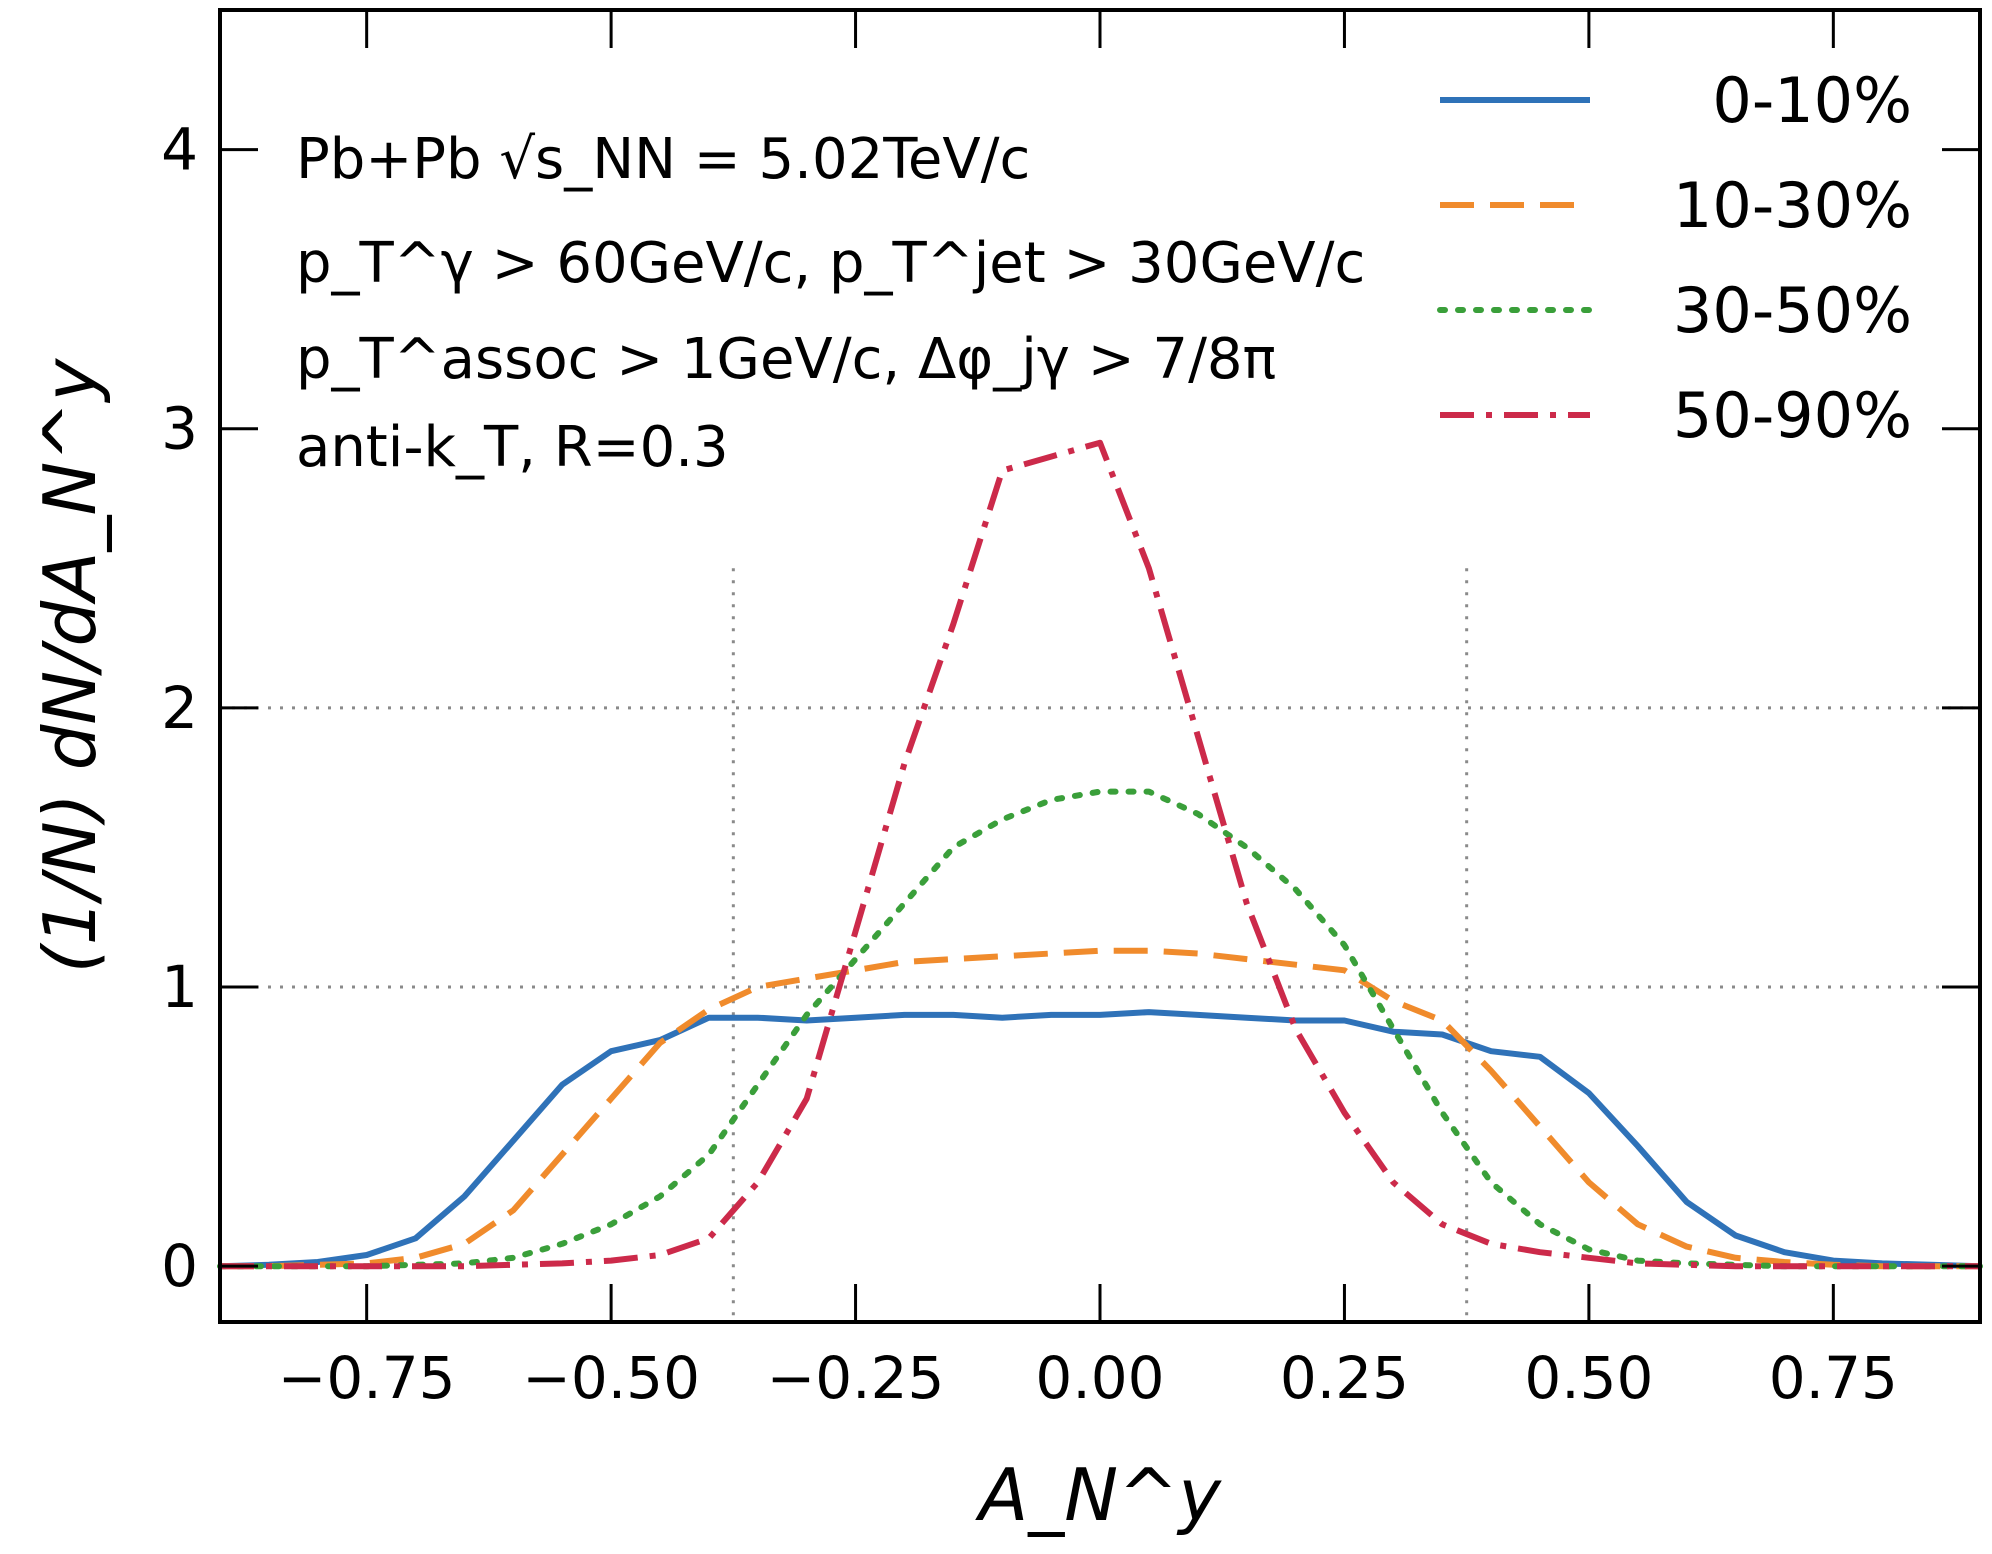 The image size is (1992, 1554). Describe the element at coordinates (1674, 258) in the screenshot. I see `legend: 0-10% 10-30% 30-50% 50-90%` at that location.